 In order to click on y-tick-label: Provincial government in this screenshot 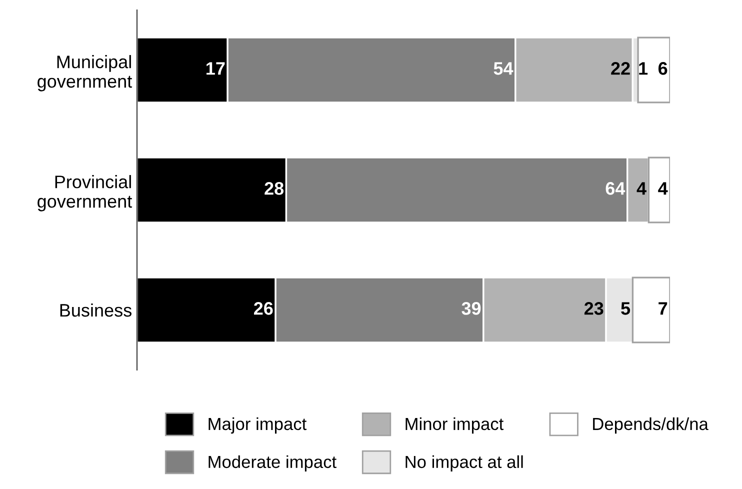, I will do `click(85, 193)`.